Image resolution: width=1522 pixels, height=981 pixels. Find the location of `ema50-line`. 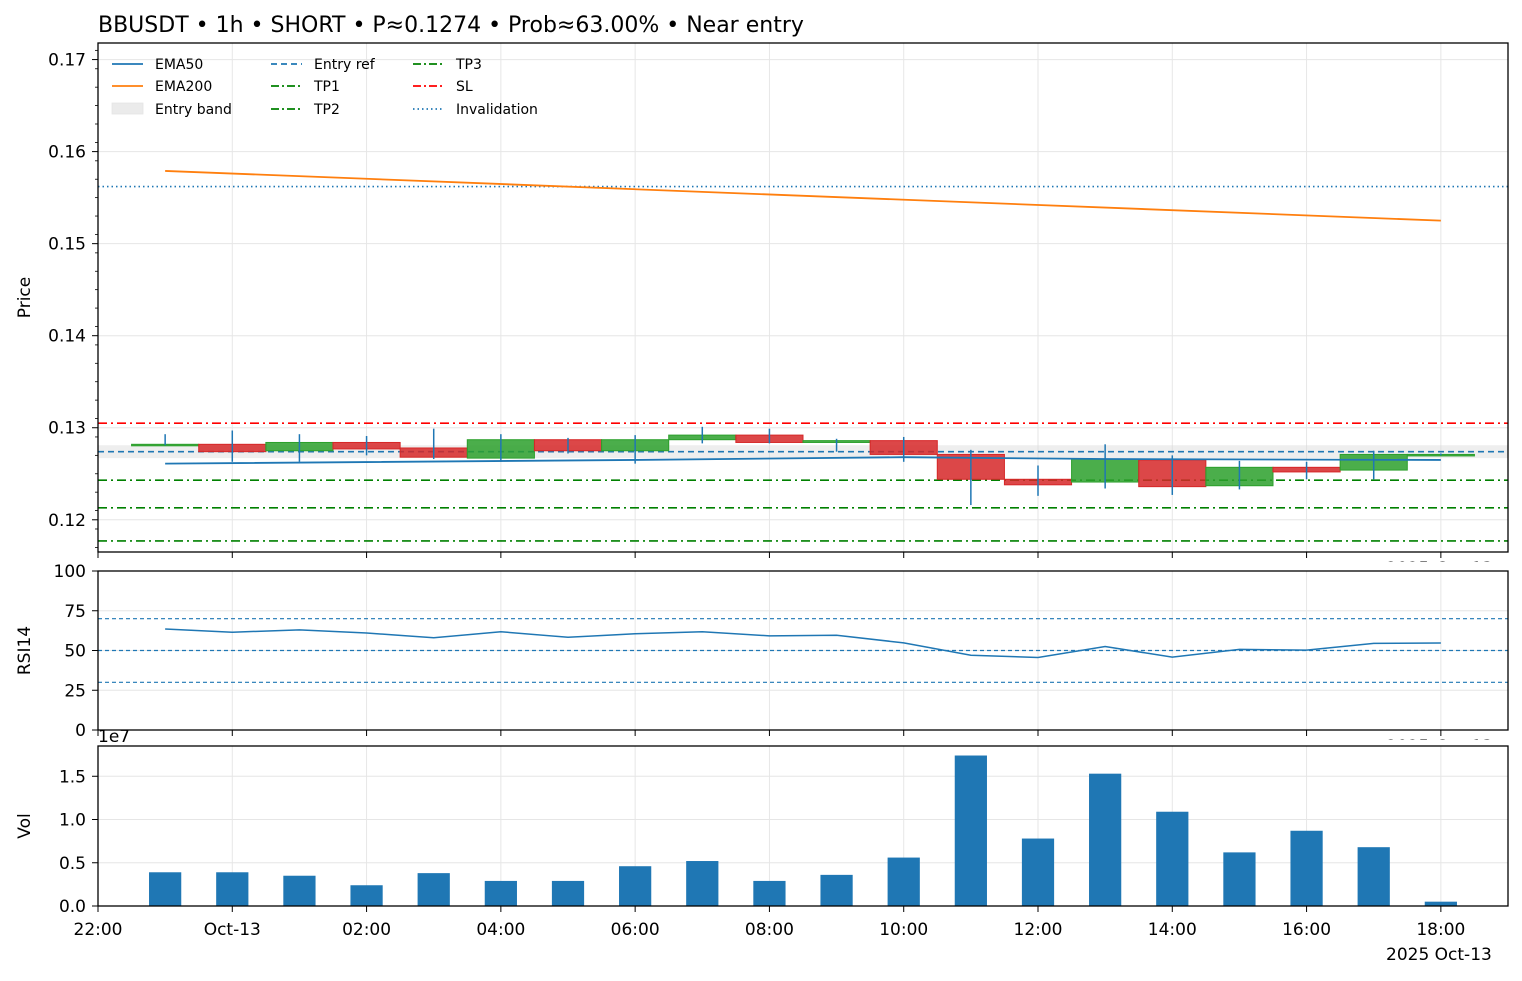

ema50-line is located at coordinates (803, 460).